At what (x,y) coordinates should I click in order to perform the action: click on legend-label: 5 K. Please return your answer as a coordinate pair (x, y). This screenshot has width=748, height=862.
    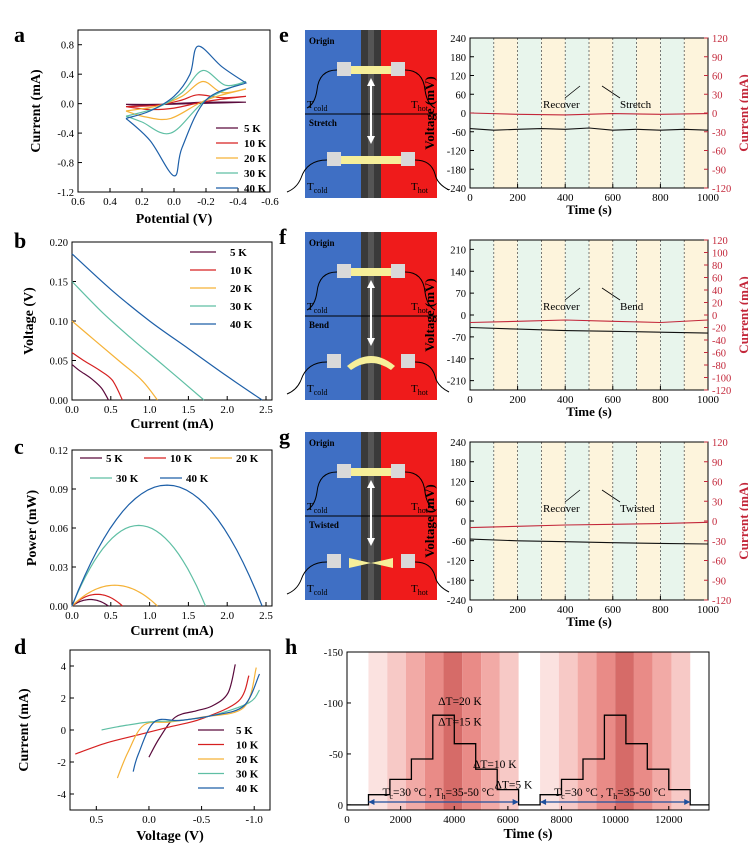
    Looking at the image, I should click on (244, 731).